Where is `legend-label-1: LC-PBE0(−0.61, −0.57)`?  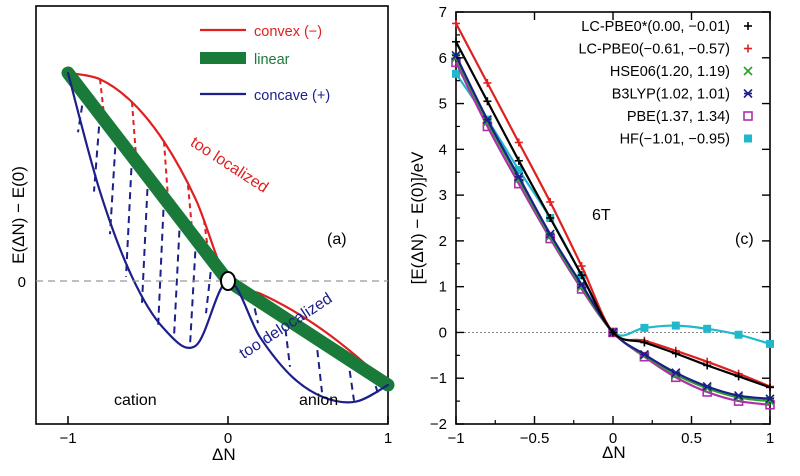
legend-label-1: LC-PBE0(−0.61, −0.57) is located at coordinates (654, 50).